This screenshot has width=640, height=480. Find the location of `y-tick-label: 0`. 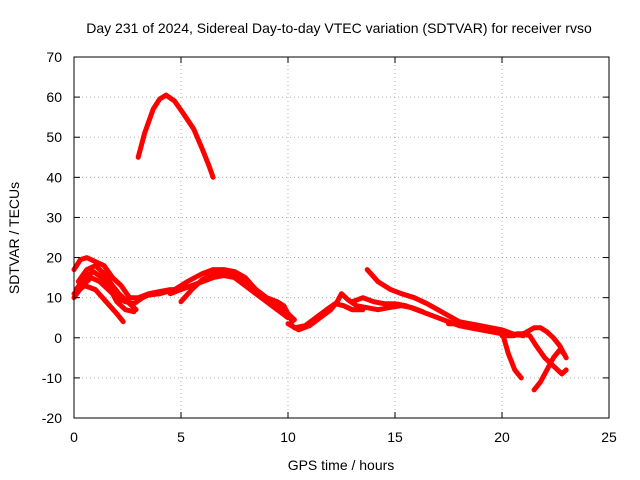

y-tick-label: 0 is located at coordinates (58, 338).